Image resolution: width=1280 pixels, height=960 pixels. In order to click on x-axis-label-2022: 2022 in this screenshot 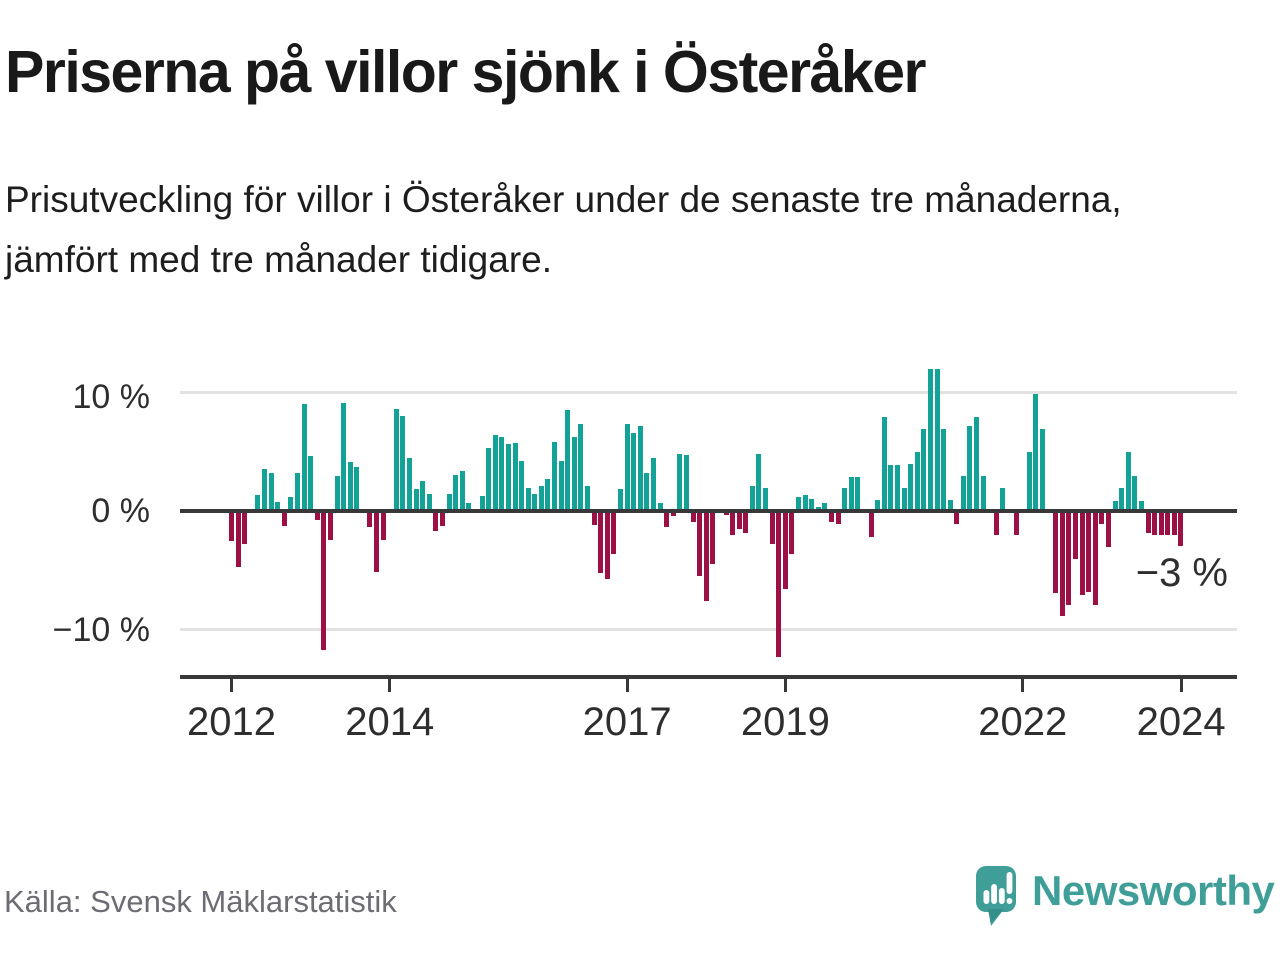, I will do `click(1023, 722)`.